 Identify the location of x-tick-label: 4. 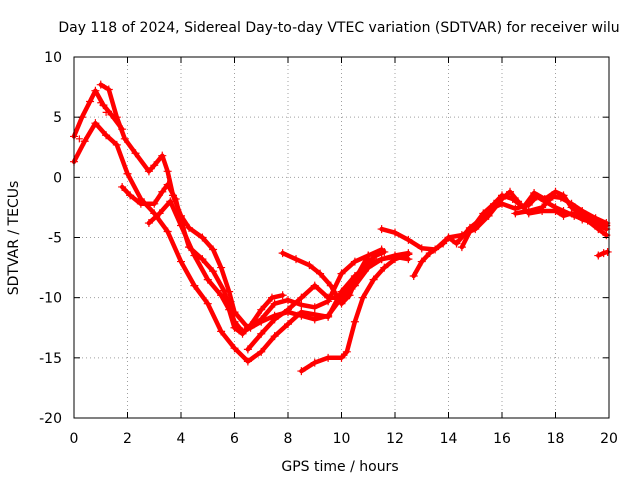
(181, 439).